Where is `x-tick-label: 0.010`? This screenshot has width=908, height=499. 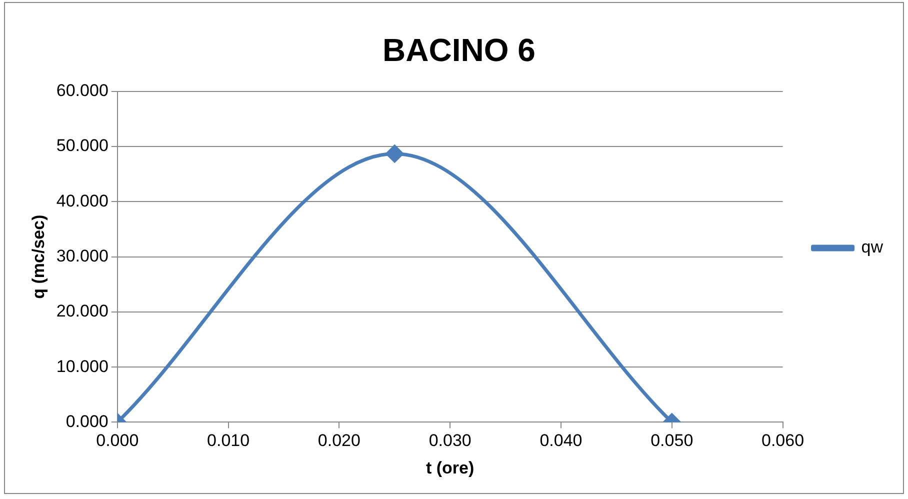
x-tick-label: 0.010 is located at coordinates (228, 440).